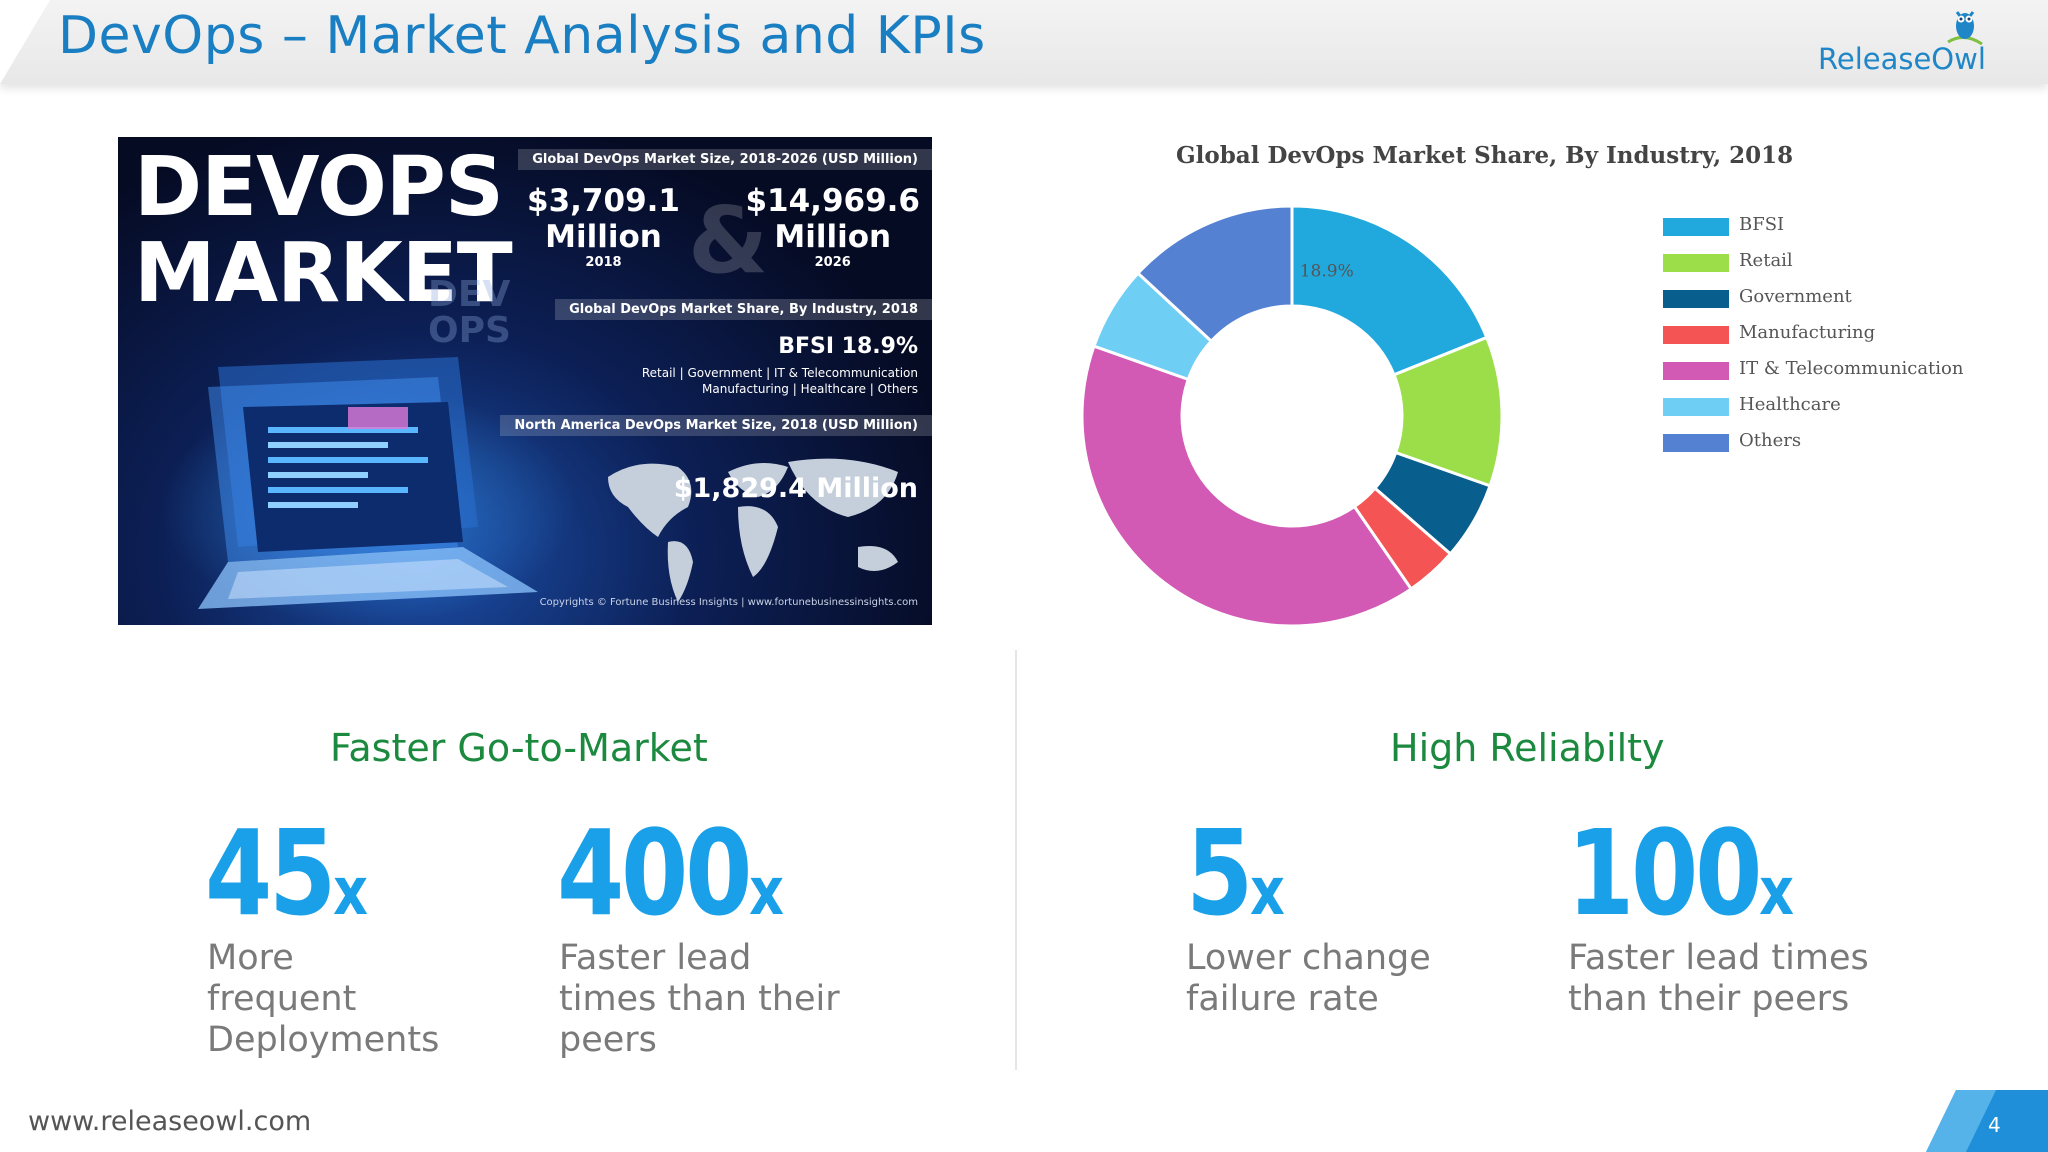 This screenshot has width=2048, height=1152. I want to click on kpi-number: 400, so click(654, 873).